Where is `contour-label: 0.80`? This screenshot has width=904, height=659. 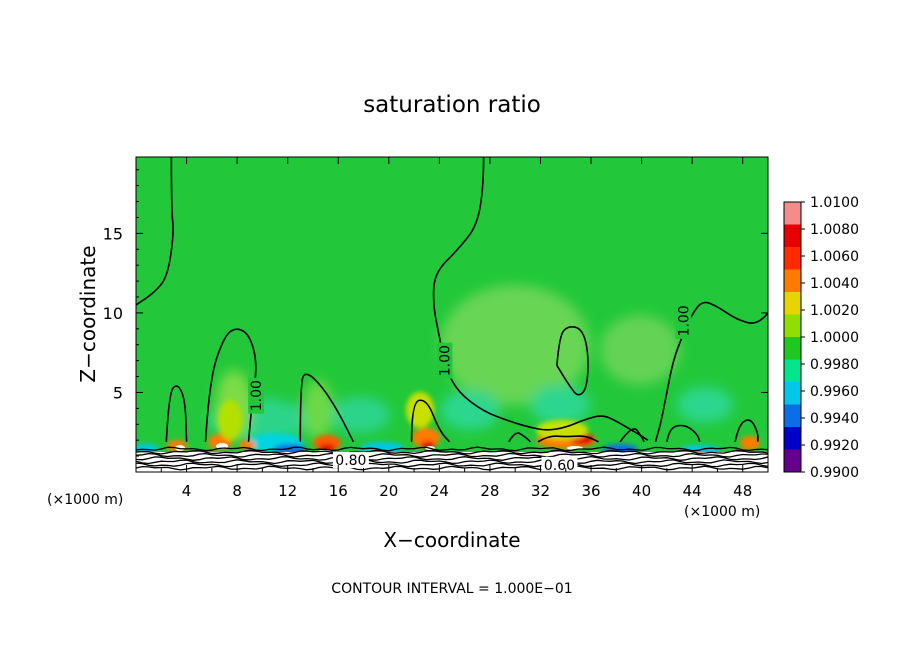
contour-label: 0.80 is located at coordinates (350, 461).